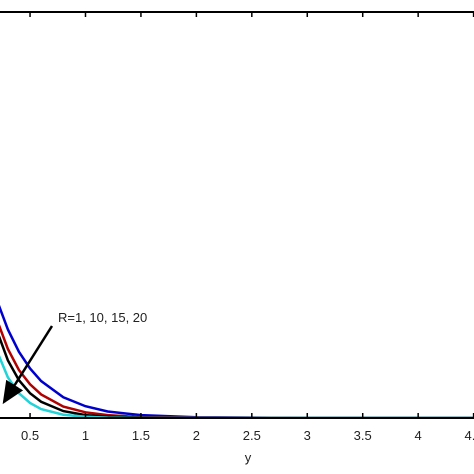  What do you see at coordinates (307, 435) in the screenshot?
I see `x-tick-label: 3` at bounding box center [307, 435].